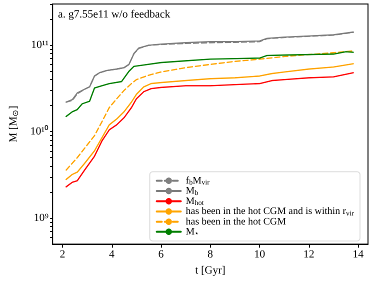 The width and height of the screenshot is (374, 281). Describe the element at coordinates (112, 254) in the screenshot. I see `x-tick-label: 4` at that location.